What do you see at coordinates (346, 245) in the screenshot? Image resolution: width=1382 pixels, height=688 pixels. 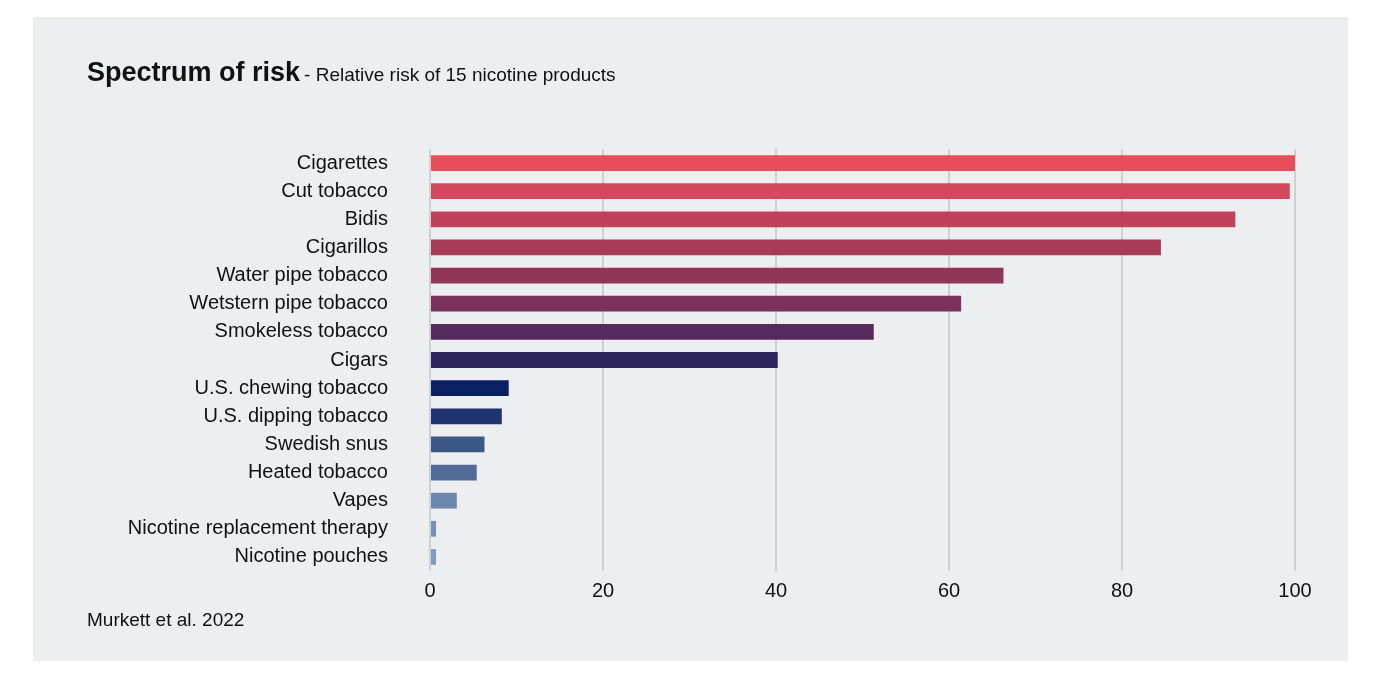 I see `y-tick-label: Cigarillos` at bounding box center [346, 245].